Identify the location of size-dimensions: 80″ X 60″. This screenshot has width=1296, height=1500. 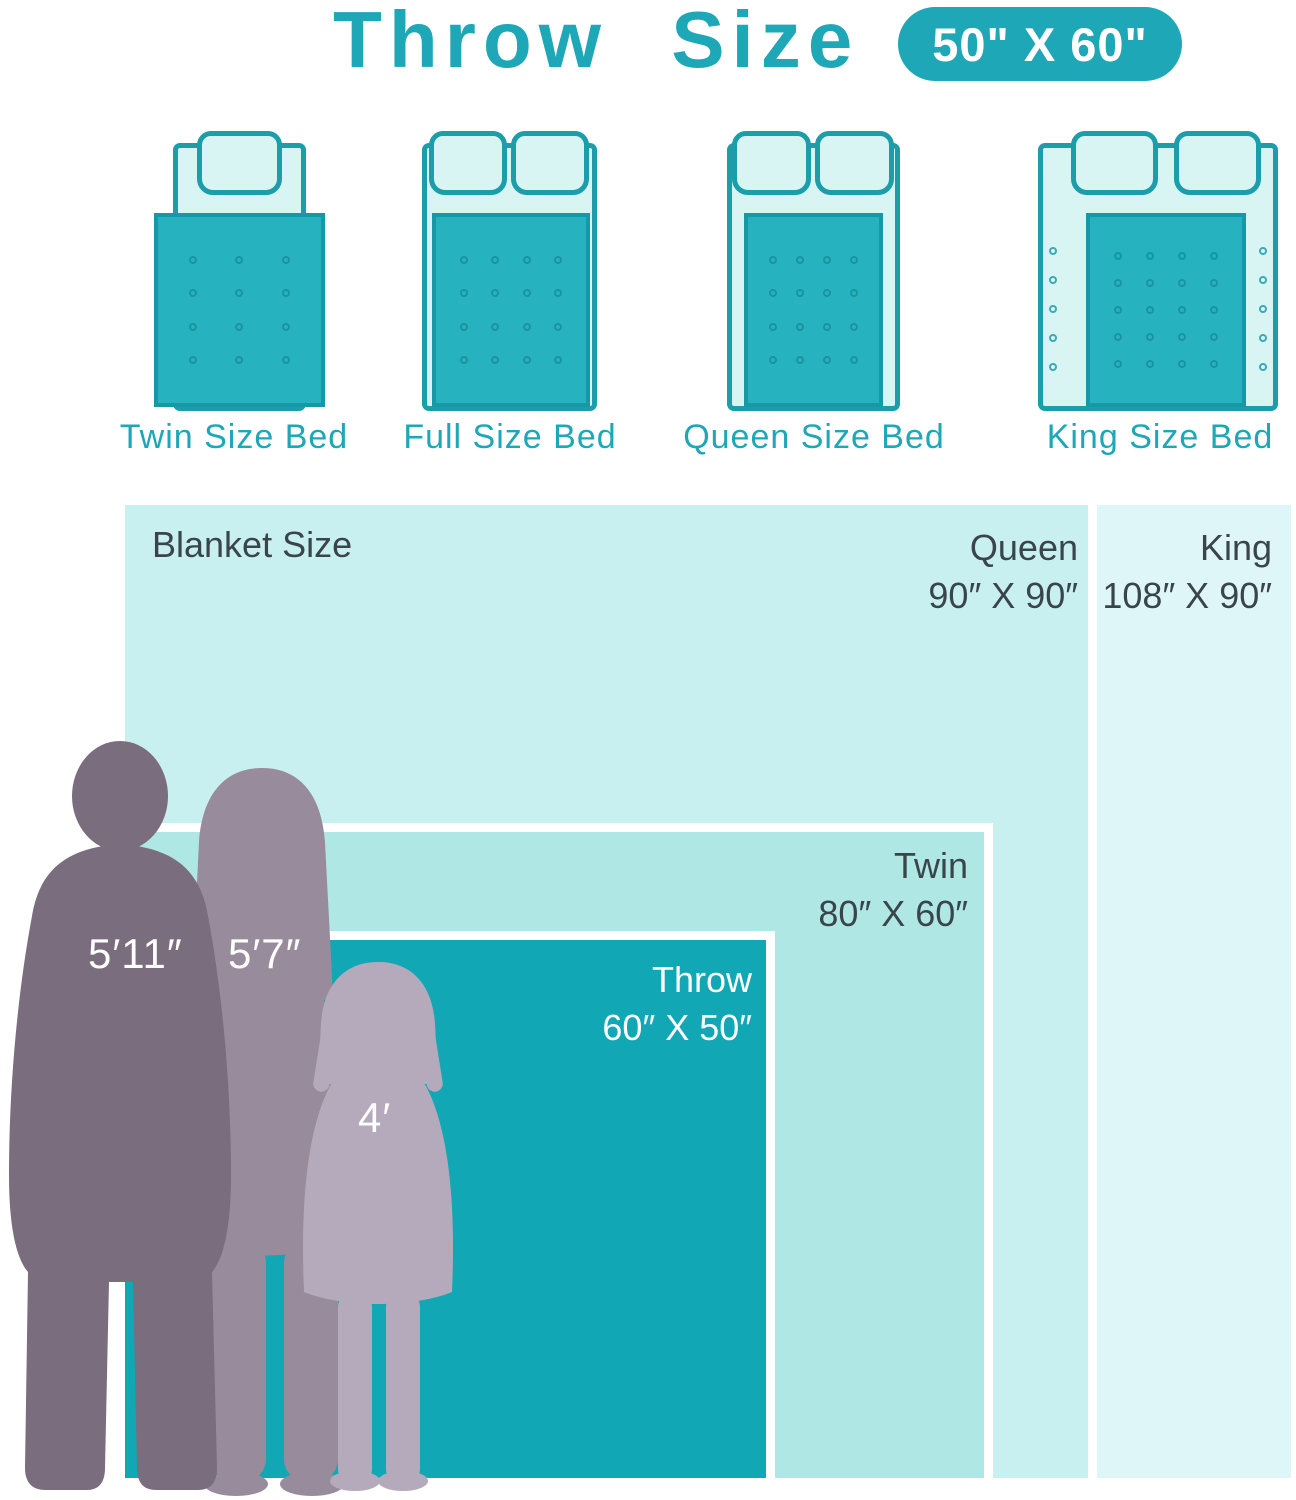
(893, 913).